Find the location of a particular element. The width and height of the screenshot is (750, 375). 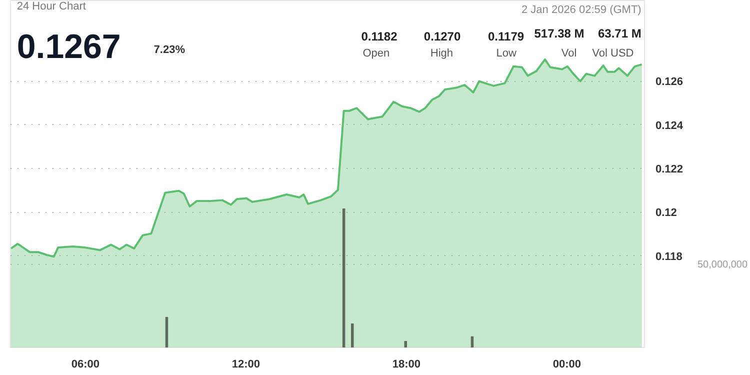

x-tick-label: 00:00 is located at coordinates (566, 364).